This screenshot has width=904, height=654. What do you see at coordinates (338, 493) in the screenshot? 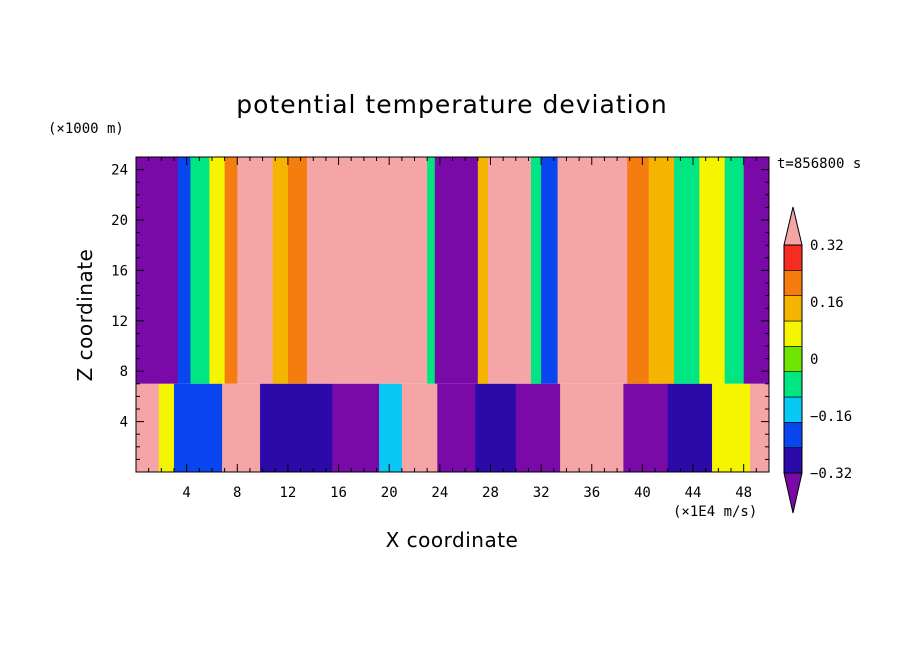
I see `x-tick-label: 16` at bounding box center [338, 493].